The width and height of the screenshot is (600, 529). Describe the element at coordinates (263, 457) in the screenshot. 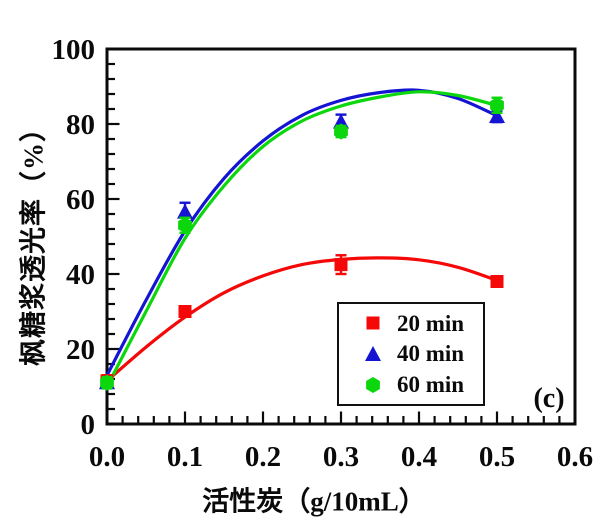

I see `x-tick-label: 0.2` at that location.